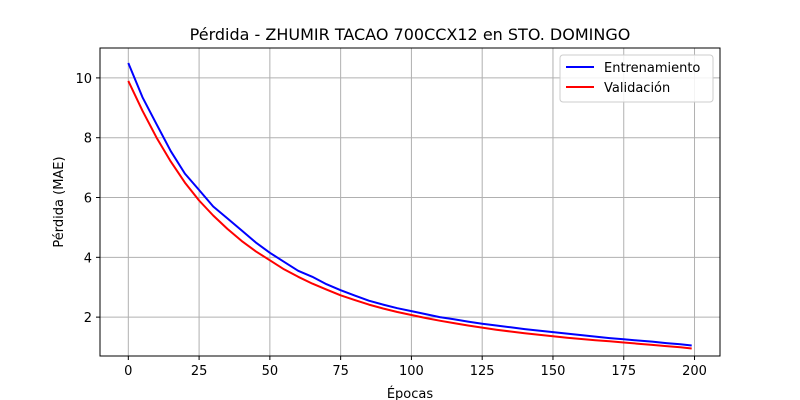 This screenshot has width=800, height=400. Describe the element at coordinates (637, 88) in the screenshot. I see `legend-validacion-label: Validación` at that location.